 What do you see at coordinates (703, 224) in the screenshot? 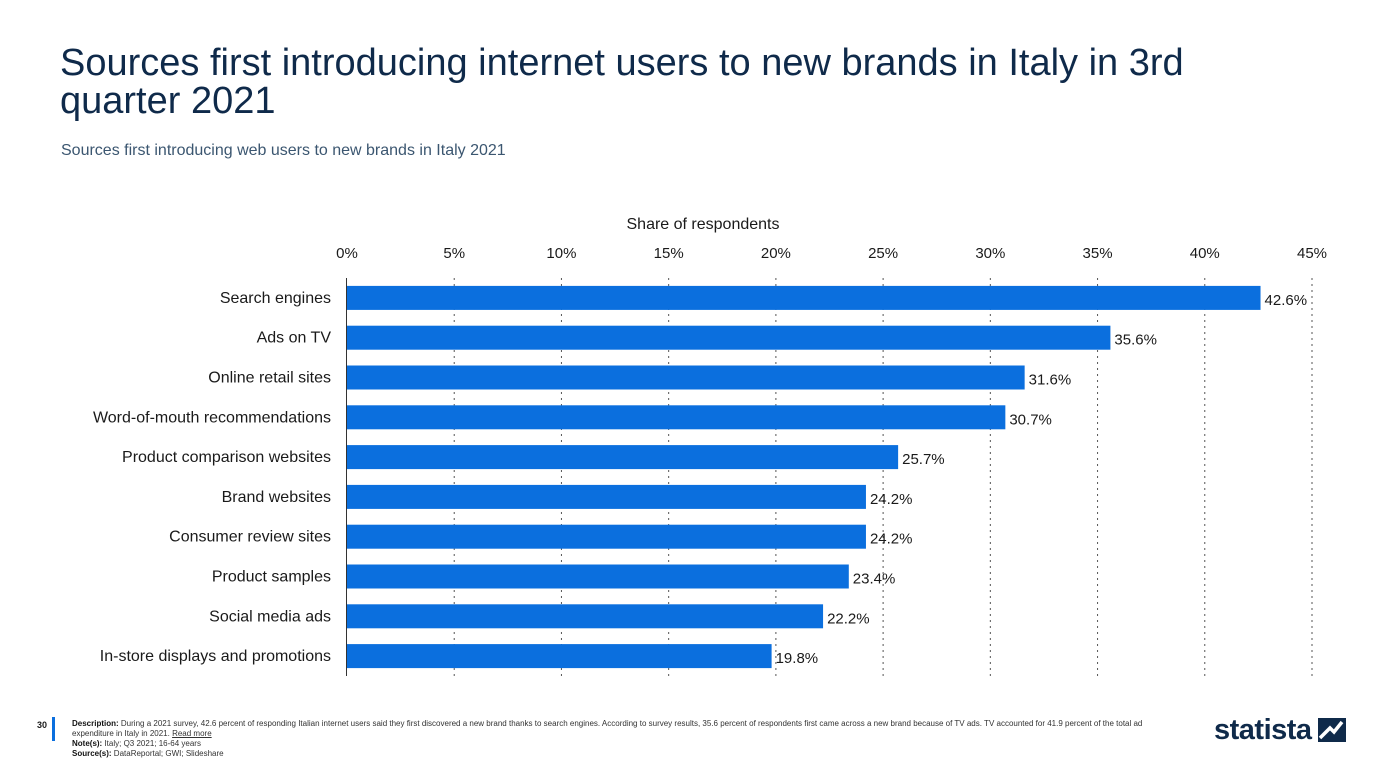
I see `x-axis-label: Share of respondents` at bounding box center [703, 224].